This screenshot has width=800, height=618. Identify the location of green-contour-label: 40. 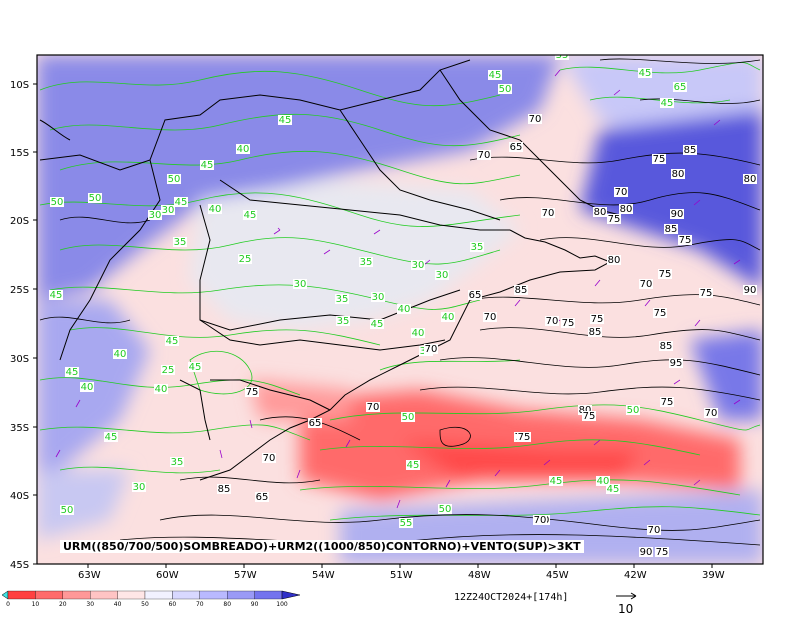
(404, 309).